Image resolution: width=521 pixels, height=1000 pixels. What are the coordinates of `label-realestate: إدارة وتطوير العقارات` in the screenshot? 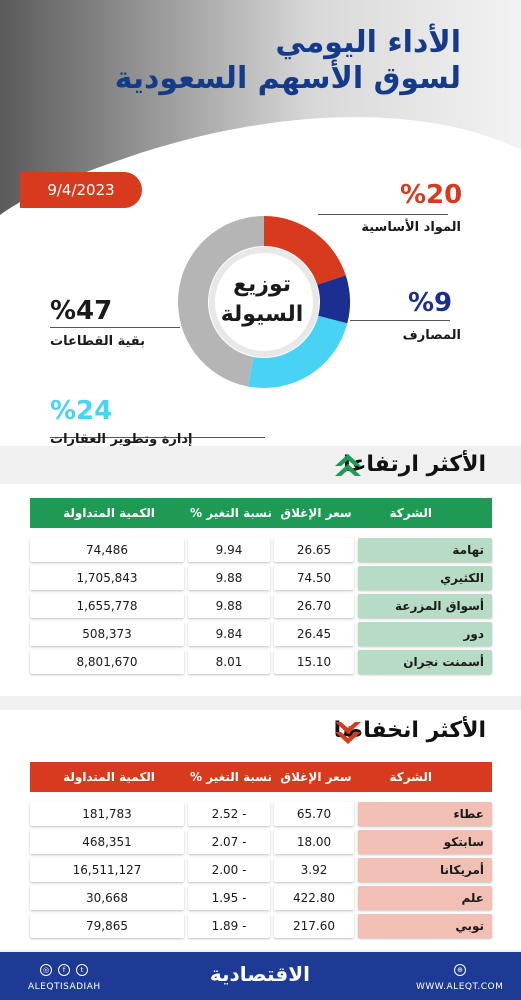 It's located at (121, 439).